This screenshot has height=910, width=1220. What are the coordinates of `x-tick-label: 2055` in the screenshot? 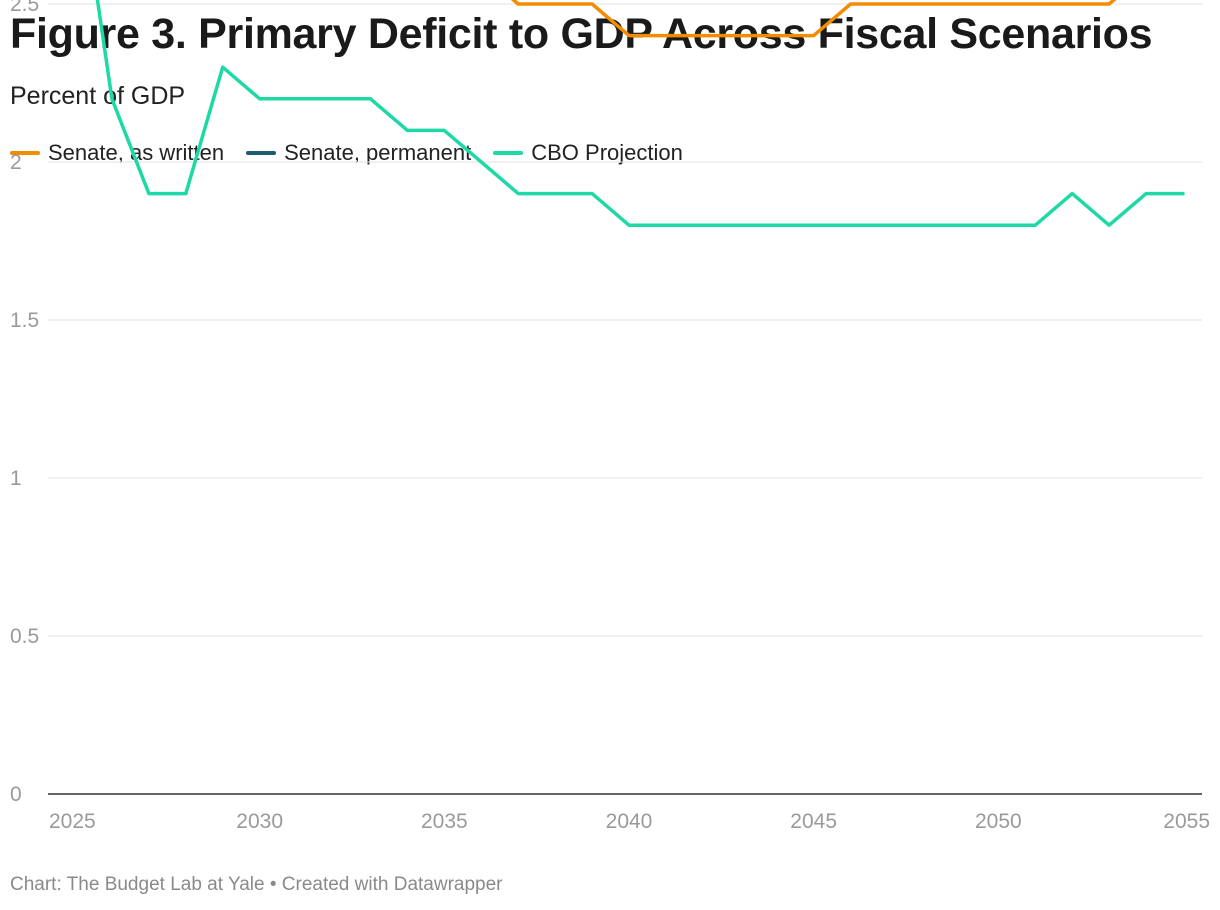 It's located at (1186, 821).